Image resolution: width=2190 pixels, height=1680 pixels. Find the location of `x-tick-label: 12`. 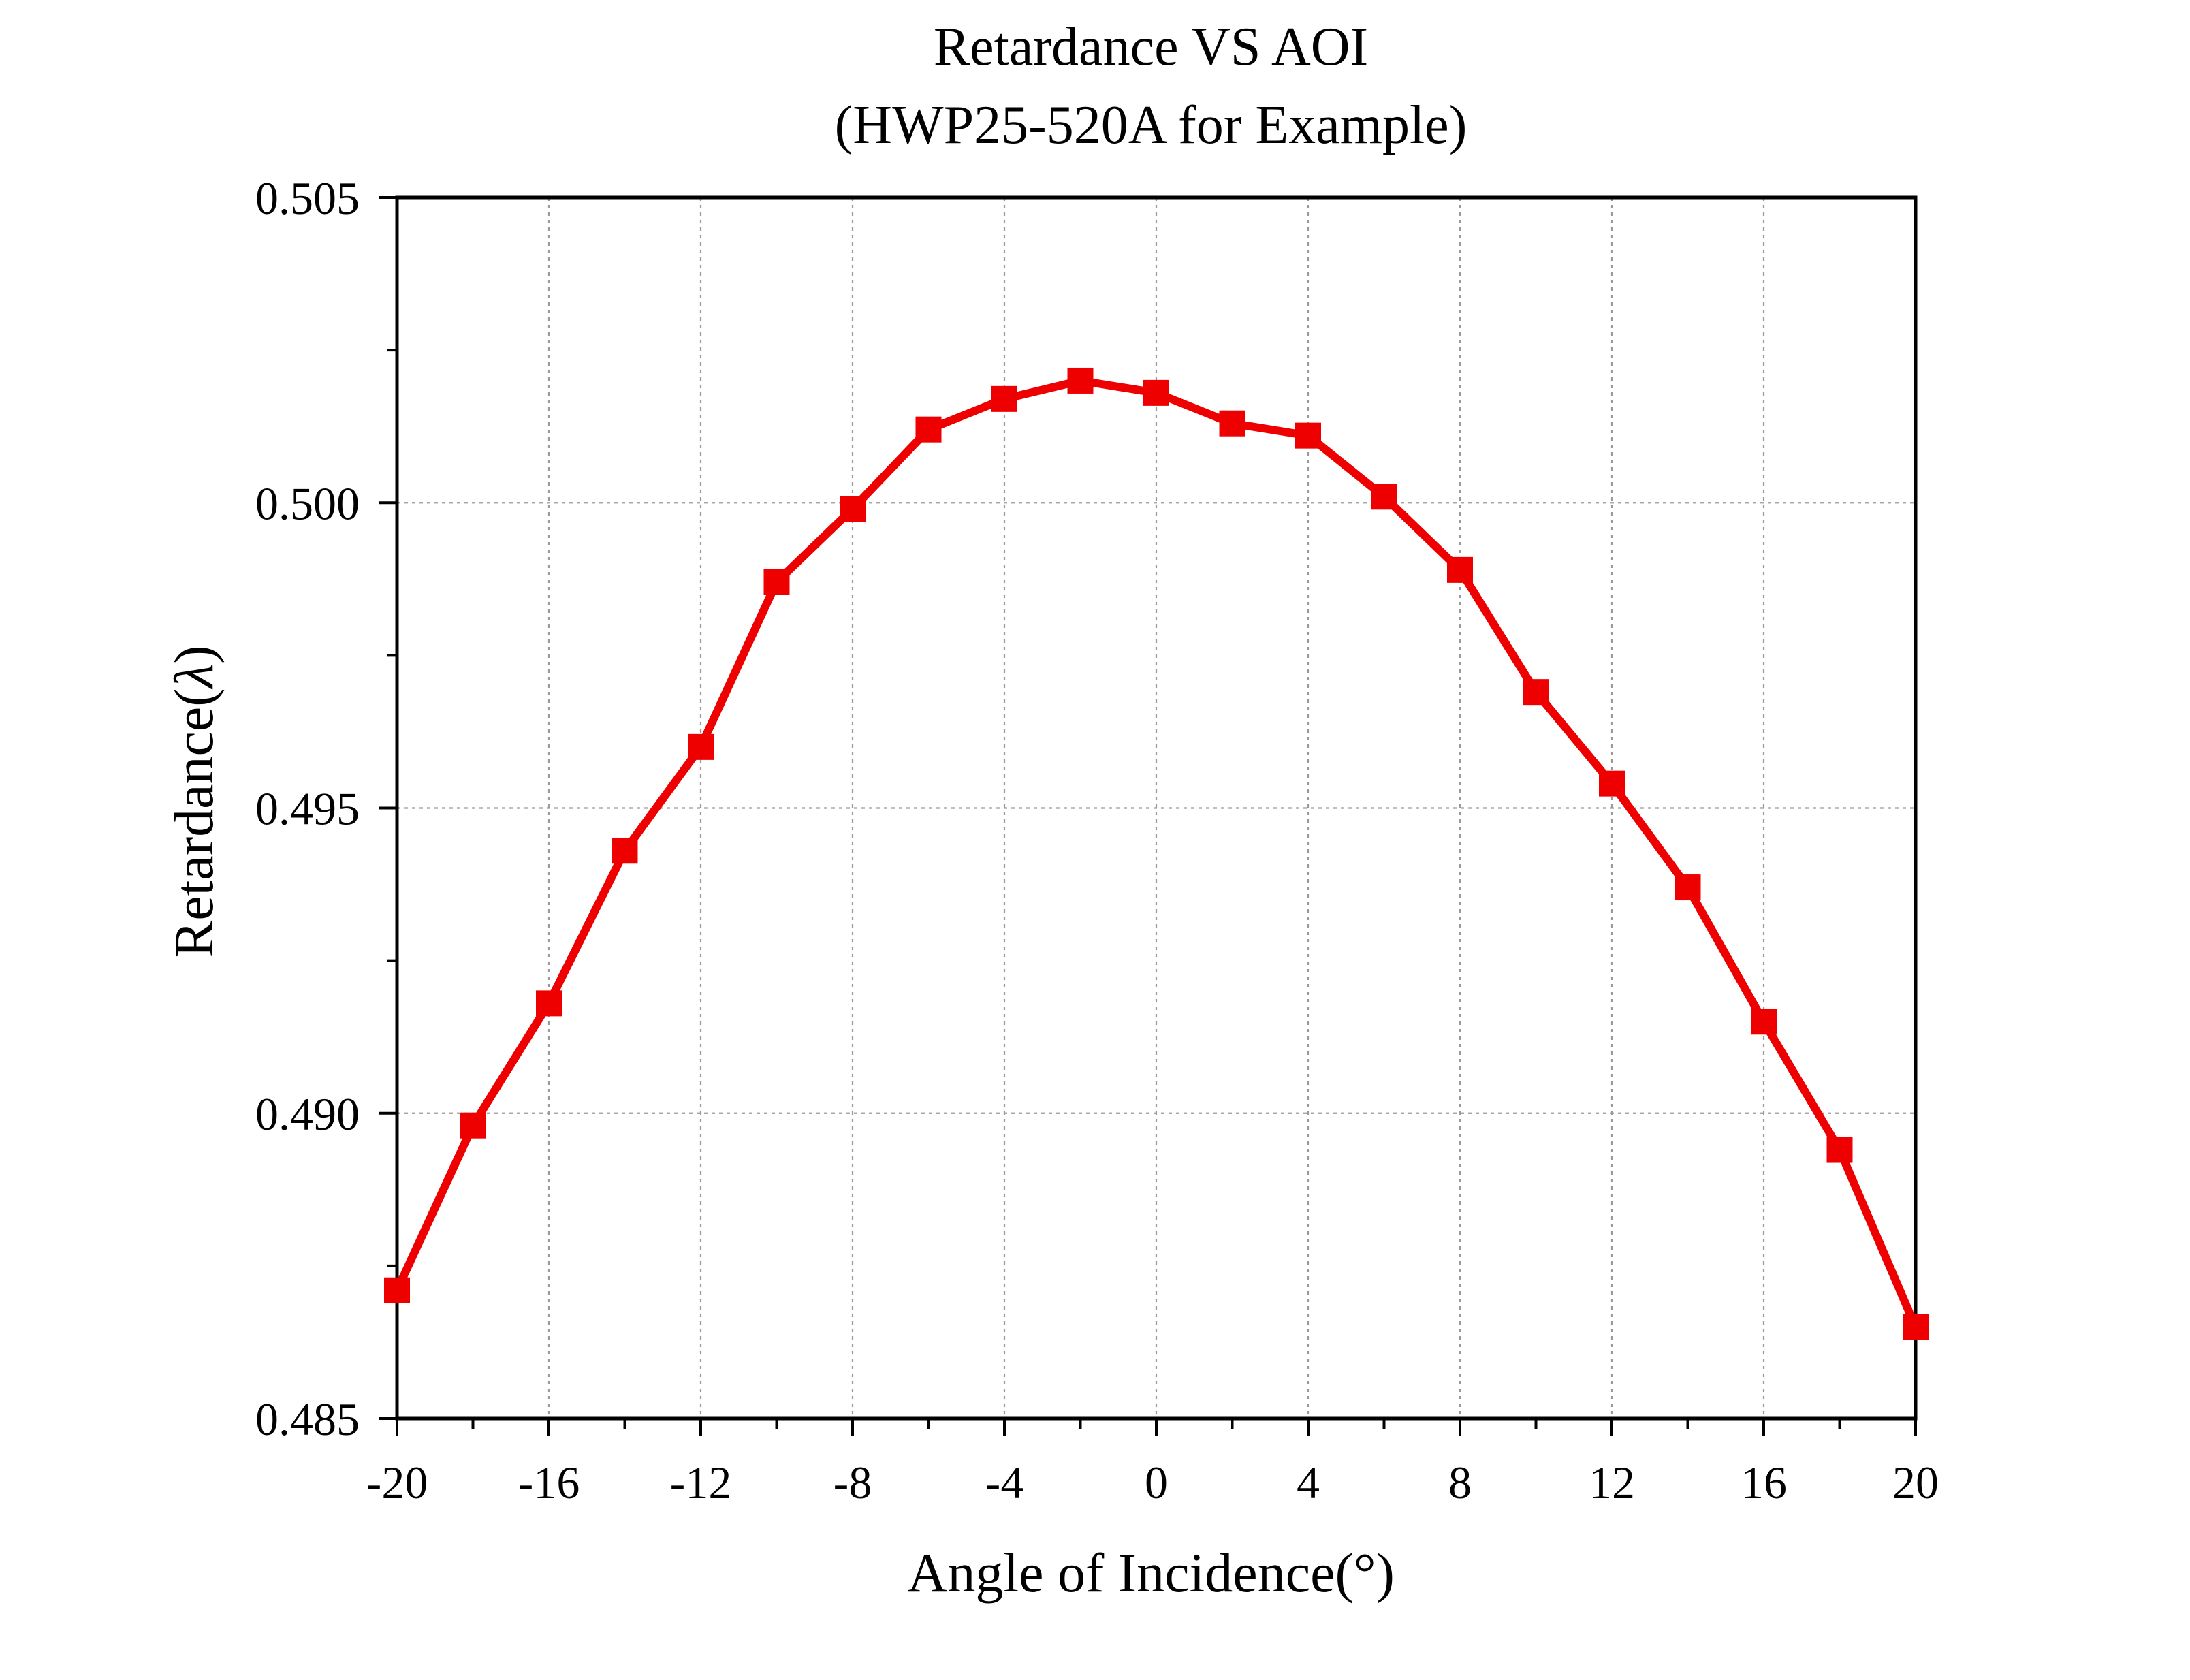

x-tick-label: 12 is located at coordinates (1612, 1482).